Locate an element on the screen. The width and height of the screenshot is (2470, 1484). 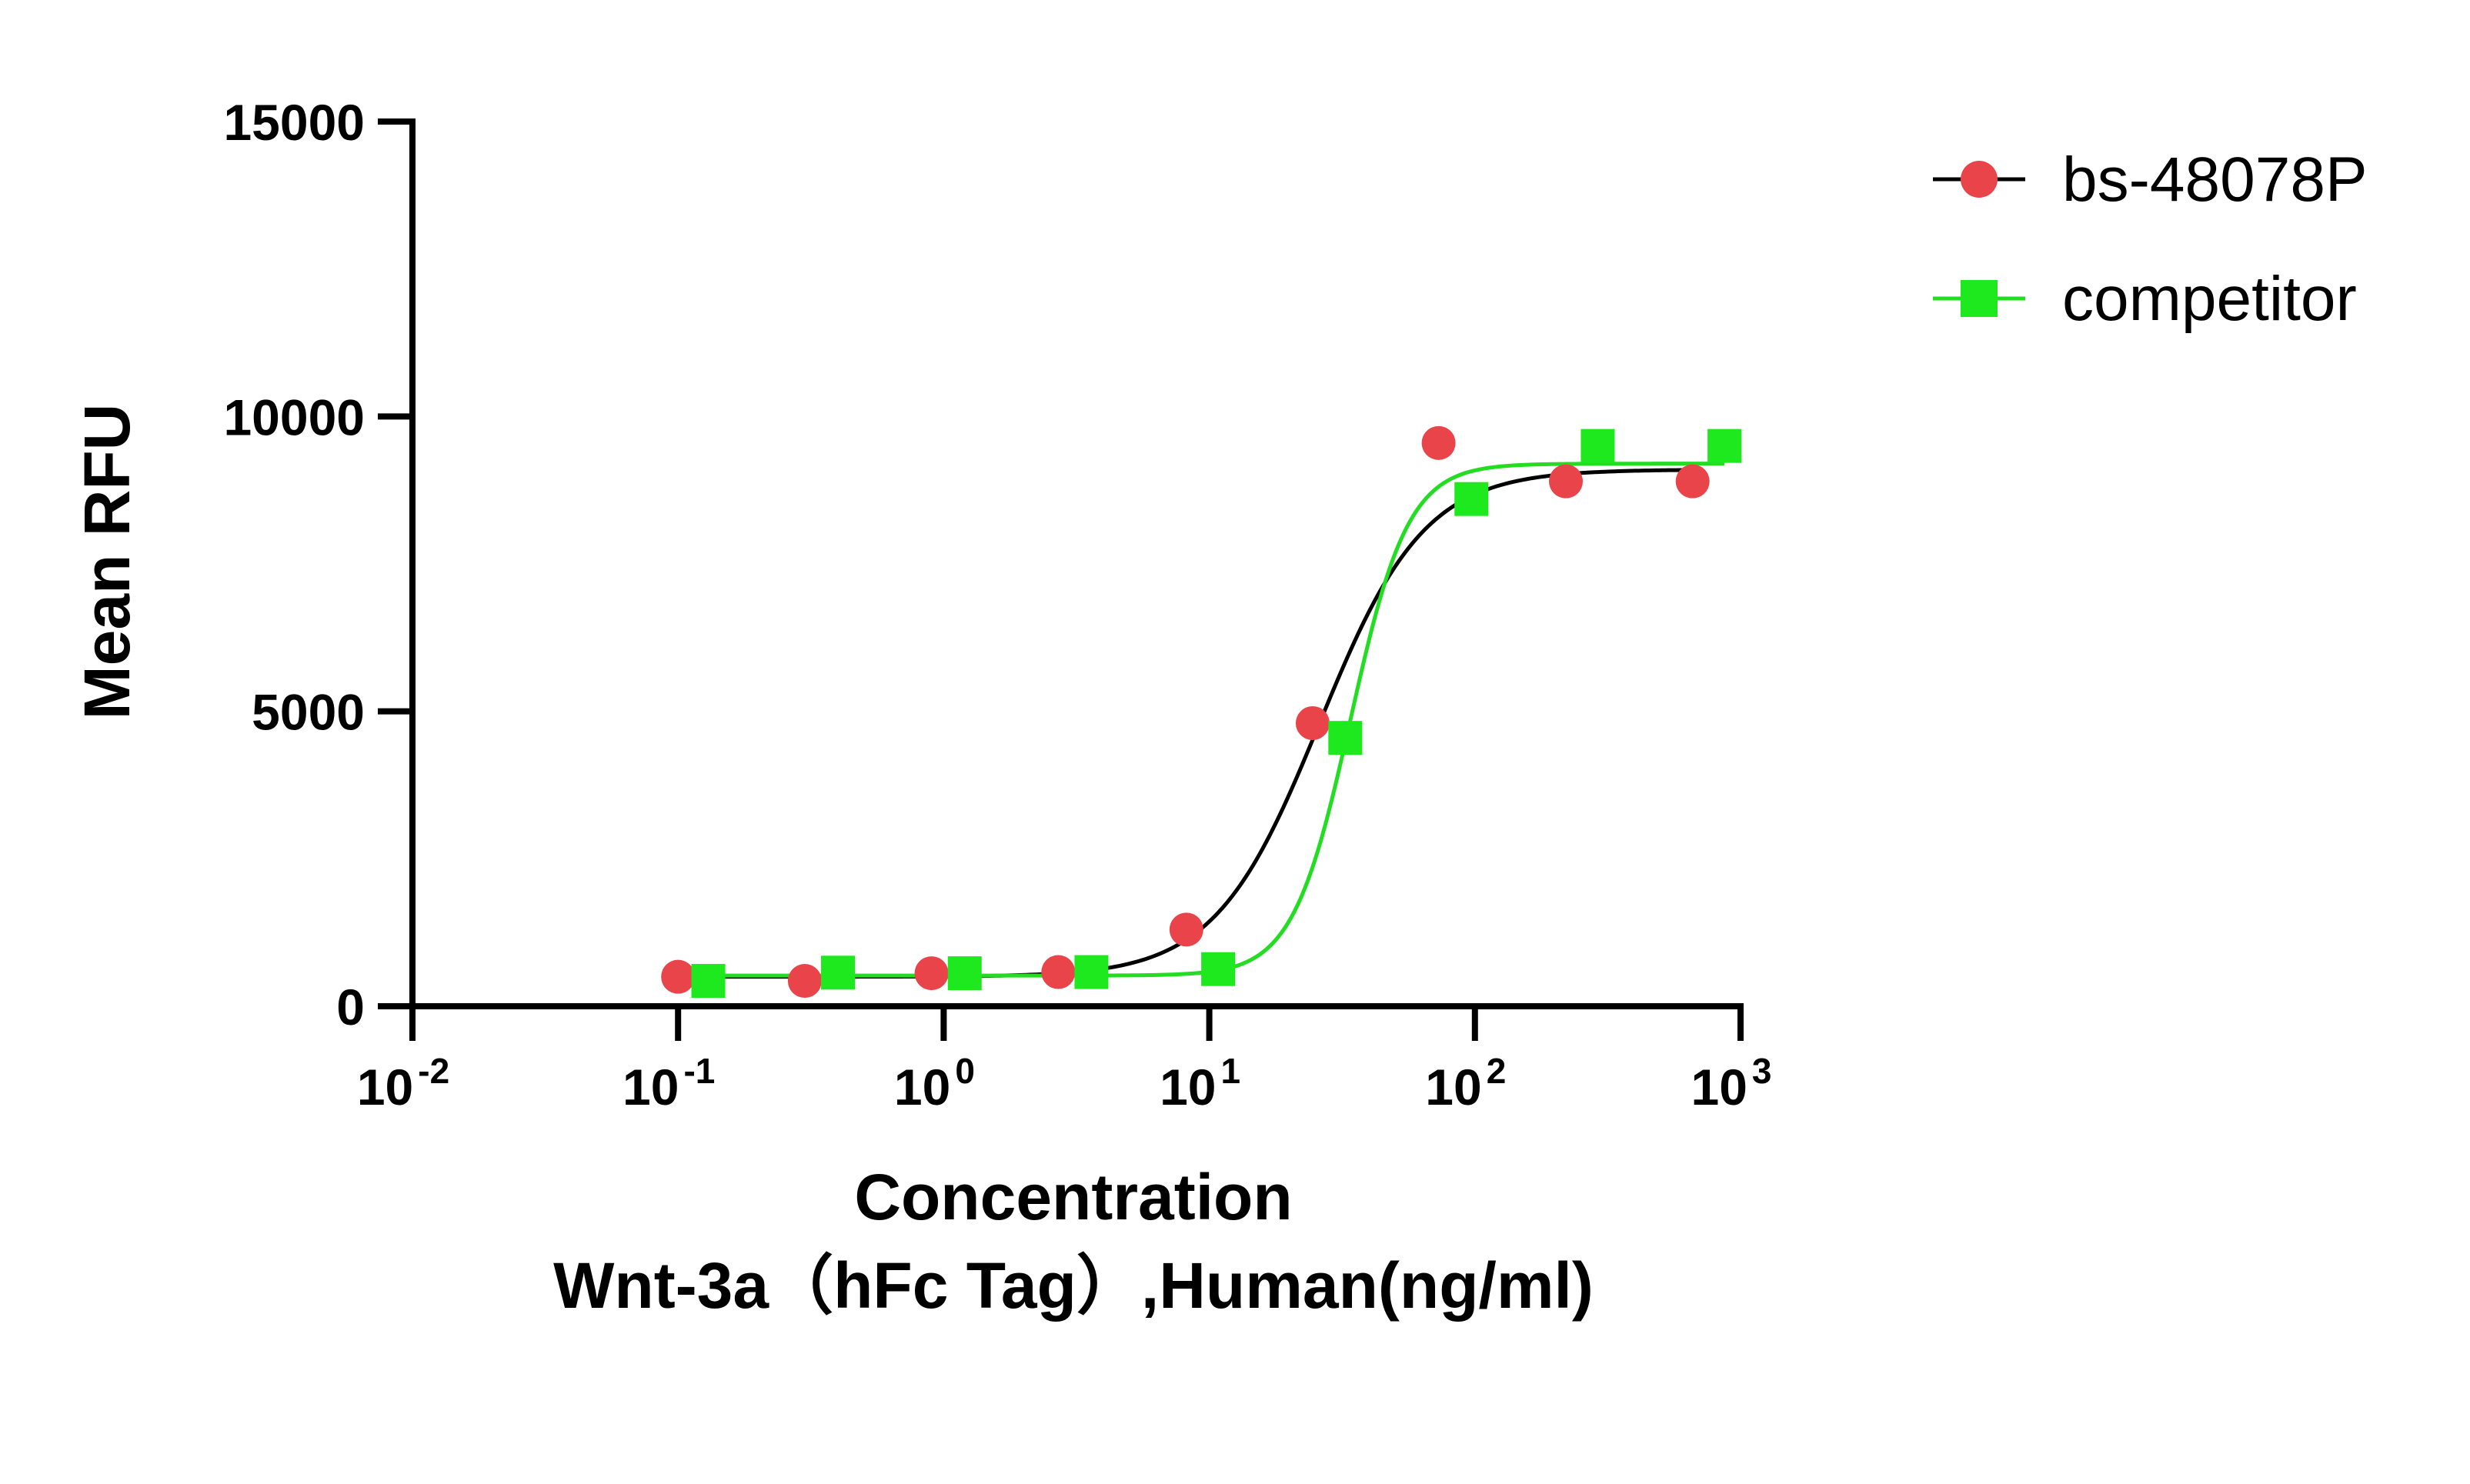
x-axis-subtitle: Wnt-3a（hFc Tag）,Human(ng/ml) is located at coordinates (1073, 1286).